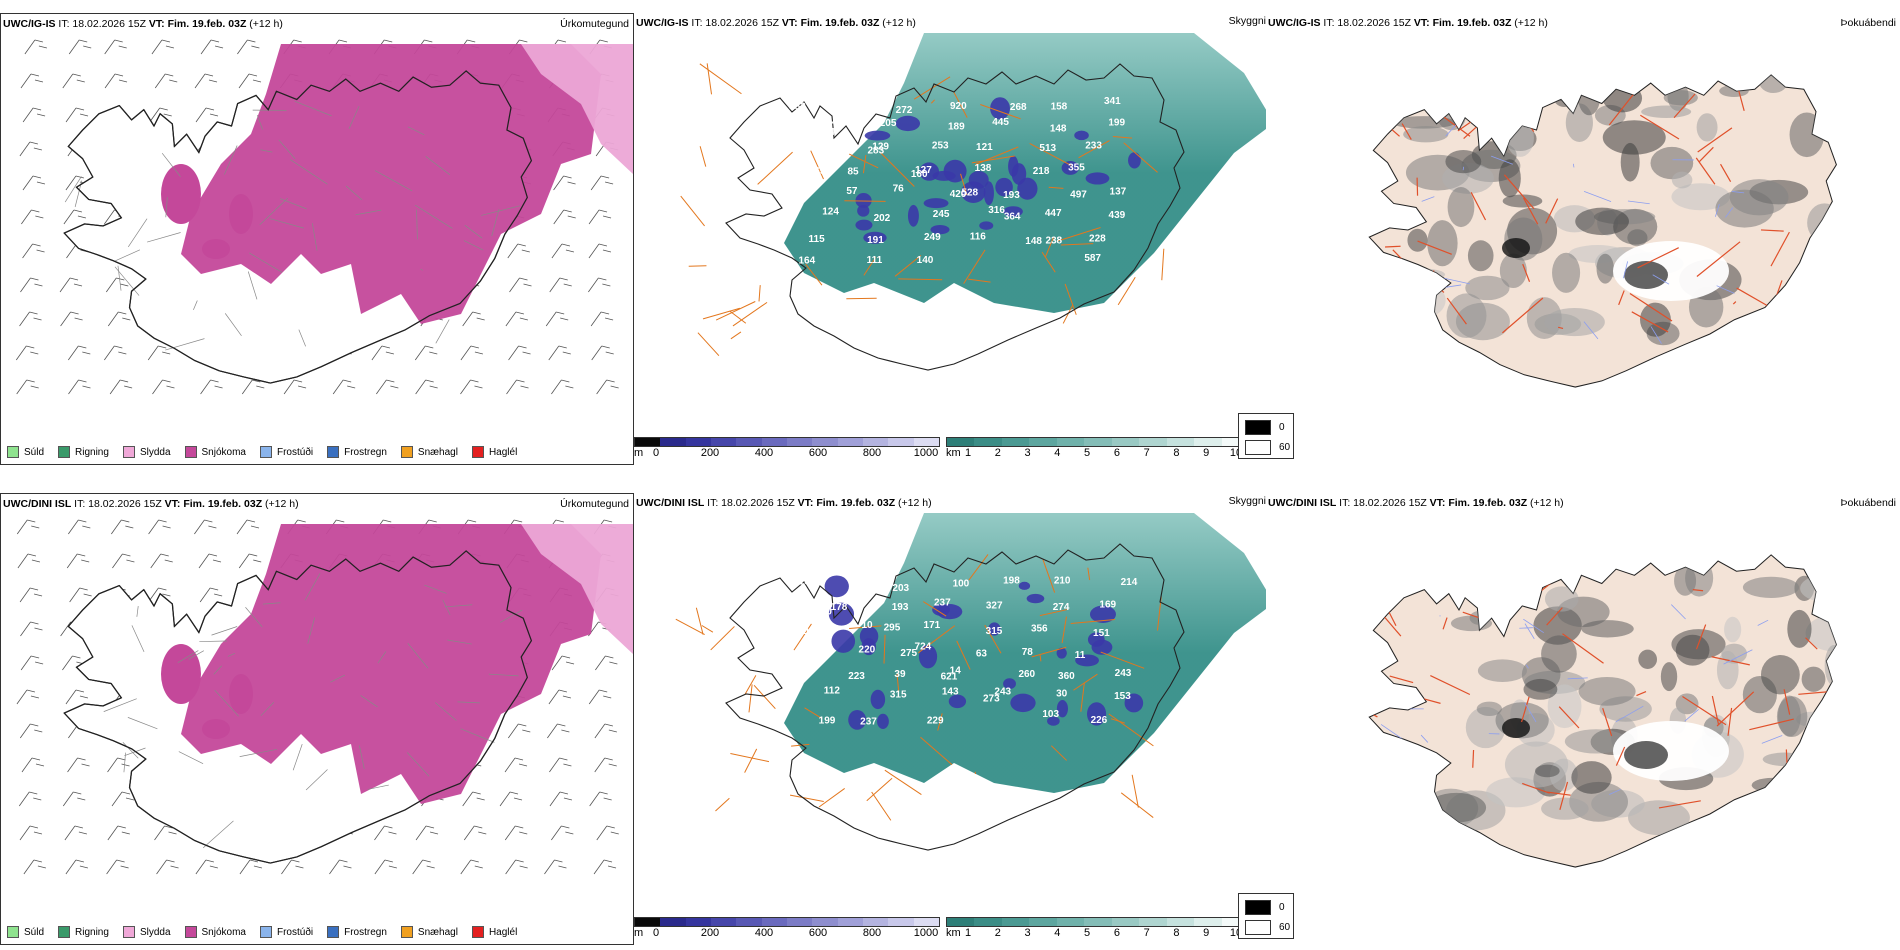  I want to click on snow-patch, so click(241, 694).